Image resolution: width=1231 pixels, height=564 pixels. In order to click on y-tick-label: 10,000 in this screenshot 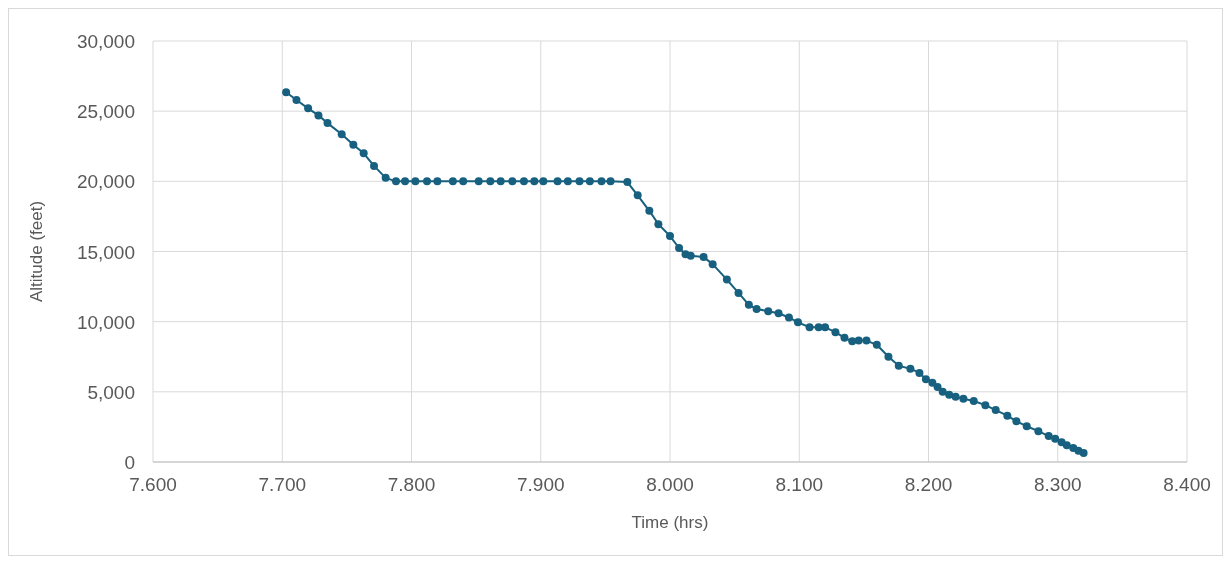, I will do `click(105, 322)`.